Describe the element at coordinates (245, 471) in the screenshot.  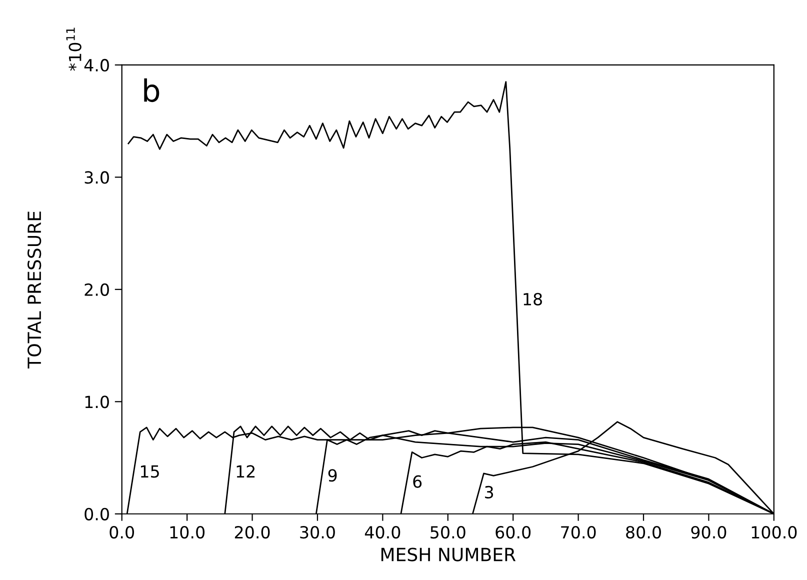
I see `series-label: 12` at that location.